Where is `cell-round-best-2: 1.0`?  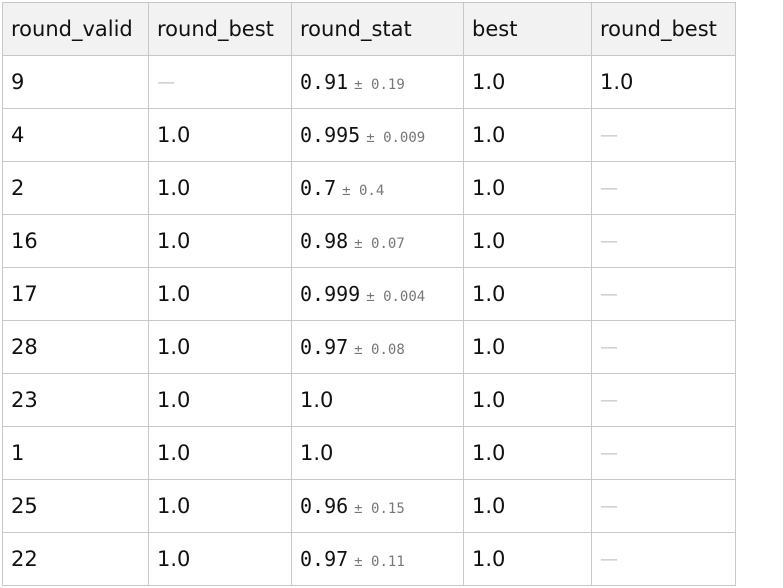
cell-round-best-2: 1.0 is located at coordinates (663, 82).